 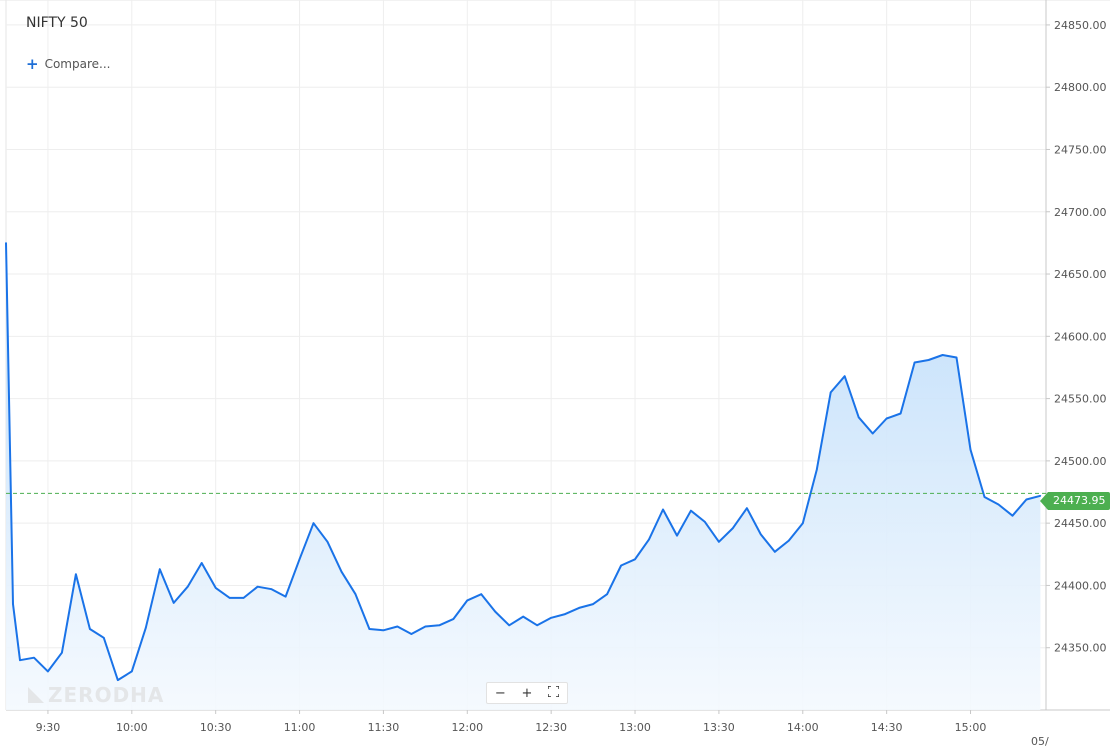 I want to click on x-tick-label: 13:00, so click(x=635, y=727).